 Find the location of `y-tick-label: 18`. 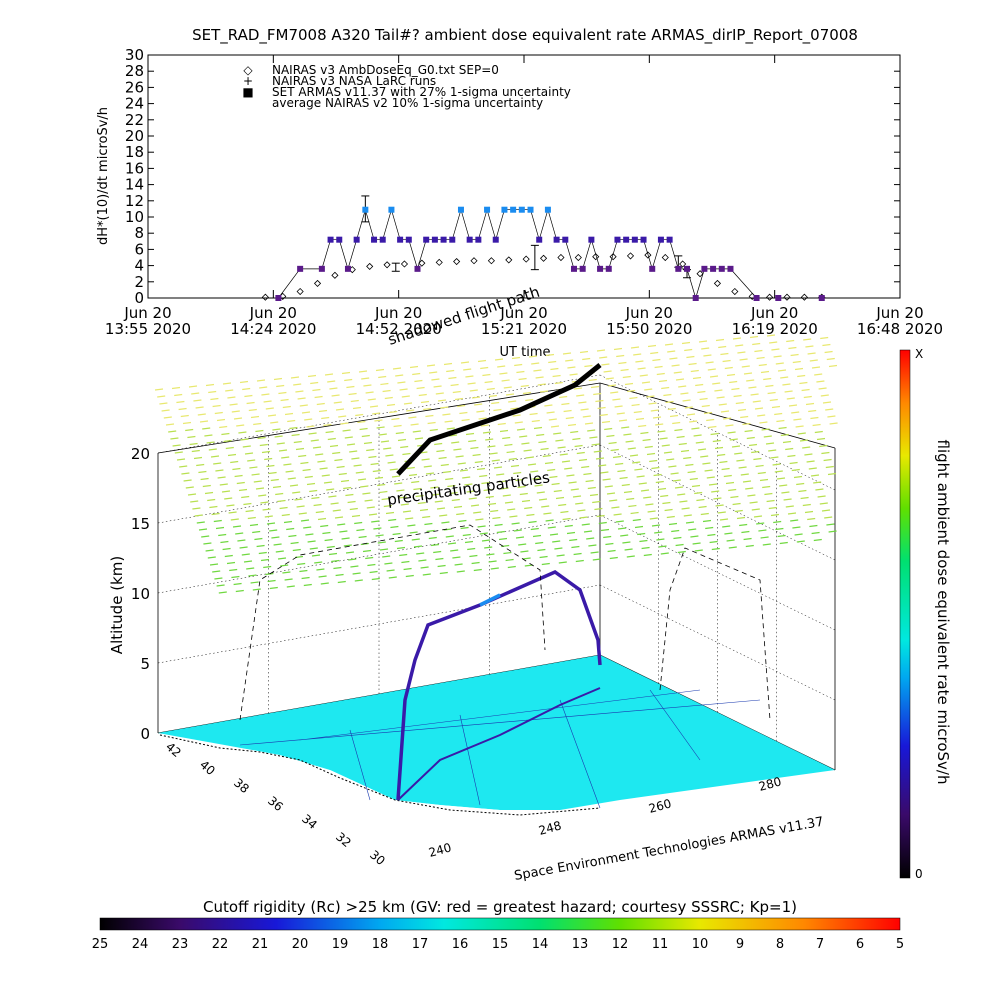

y-tick-label: 18 is located at coordinates (134, 152).